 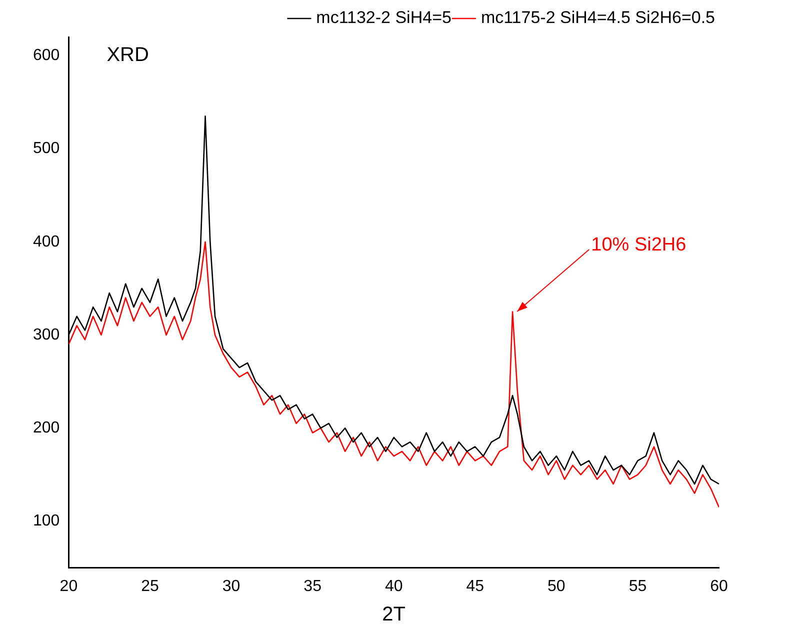 I want to click on x-tick-label: 30, so click(x=231, y=586).